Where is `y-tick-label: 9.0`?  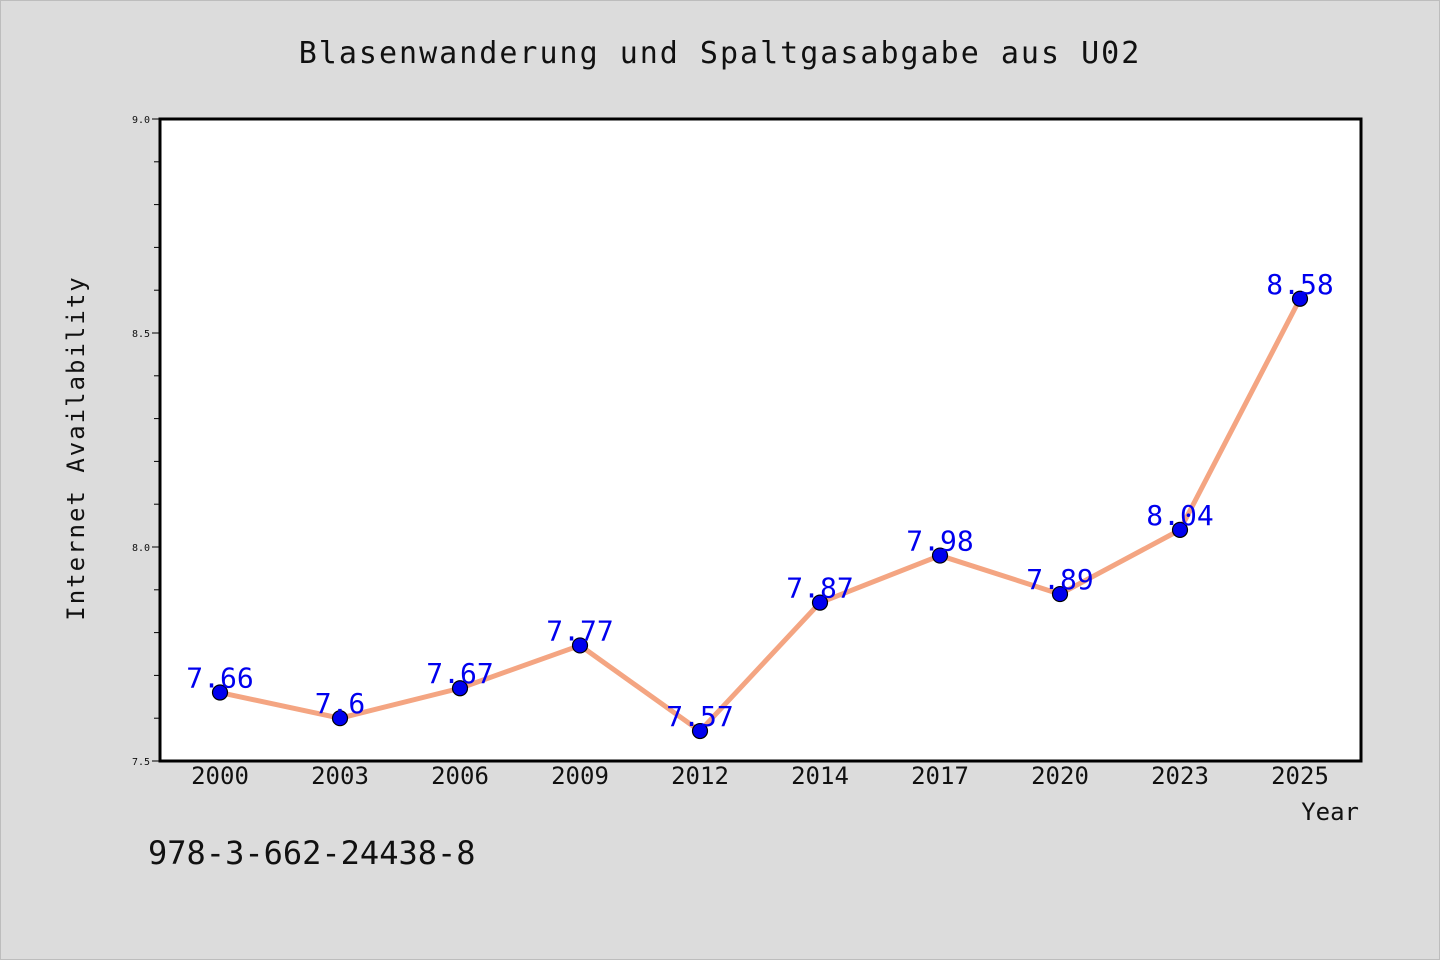 y-tick-label: 9.0 is located at coordinates (141, 120).